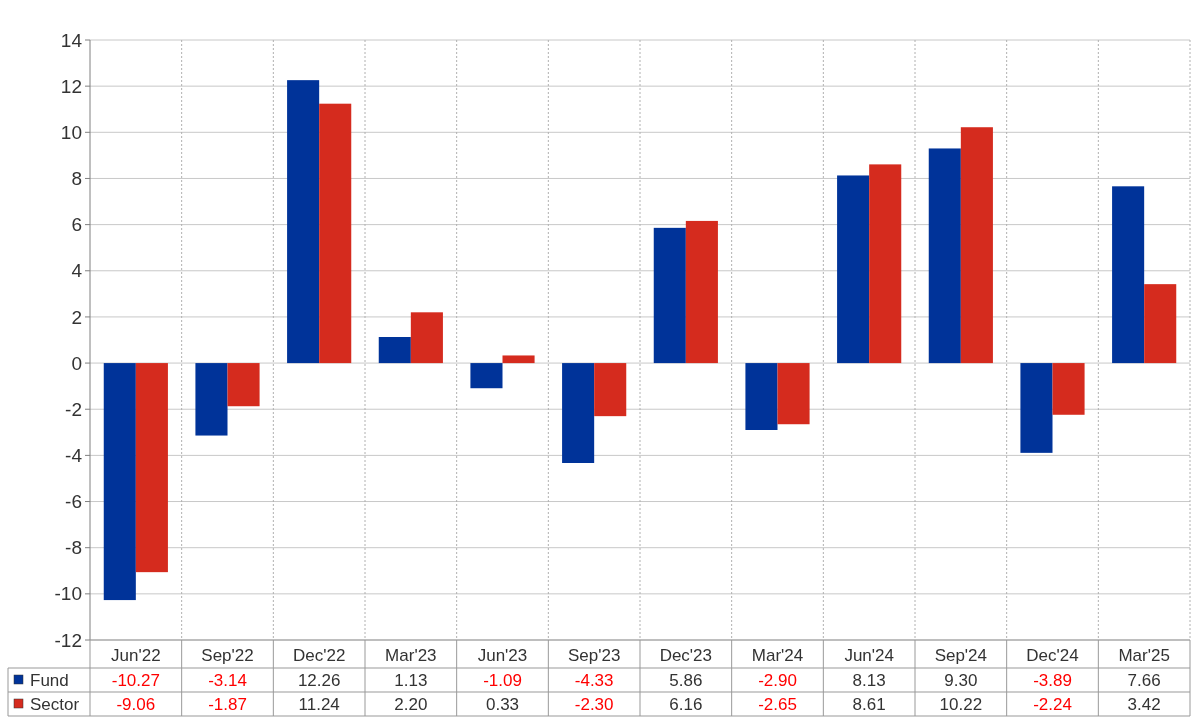 Image resolution: width=1200 pixels, height=720 pixels. What do you see at coordinates (319, 680) in the screenshot?
I see `data-label: 12.26` at bounding box center [319, 680].